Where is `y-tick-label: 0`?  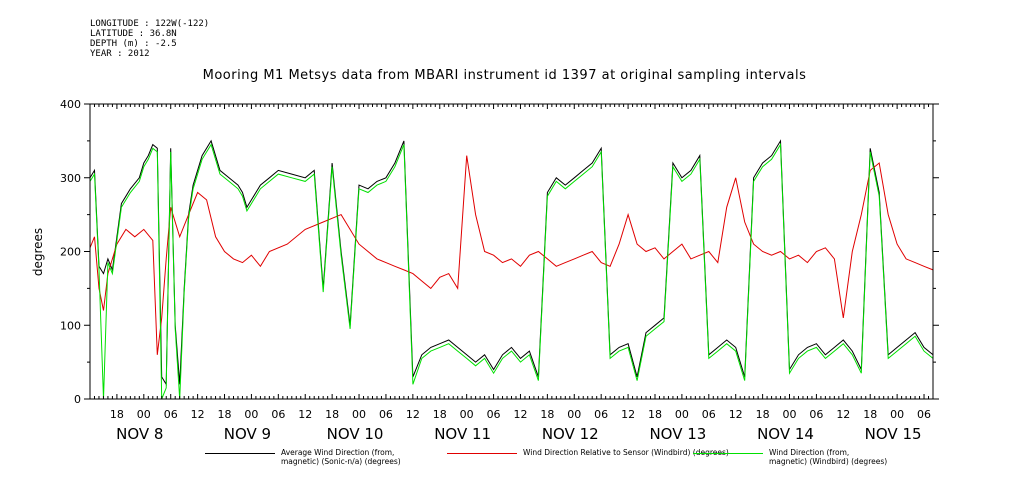 y-tick-label: 0 is located at coordinates (77, 399).